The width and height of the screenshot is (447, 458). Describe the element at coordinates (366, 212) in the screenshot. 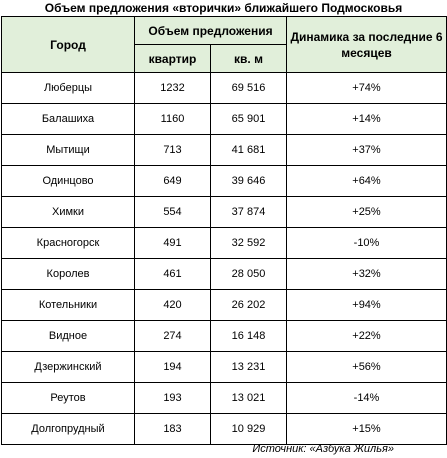

I see `cell-dynamics: +25%` at that location.